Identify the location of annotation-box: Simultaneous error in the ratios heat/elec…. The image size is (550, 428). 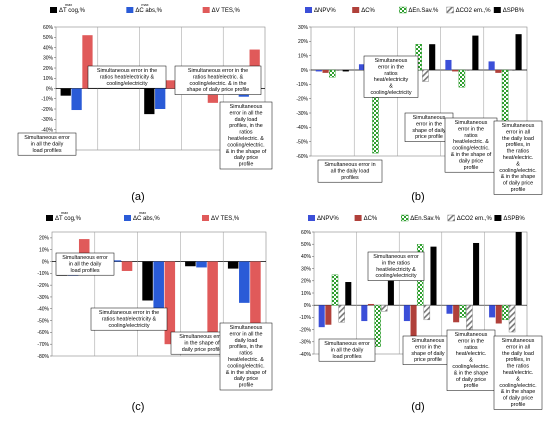
(396, 266).